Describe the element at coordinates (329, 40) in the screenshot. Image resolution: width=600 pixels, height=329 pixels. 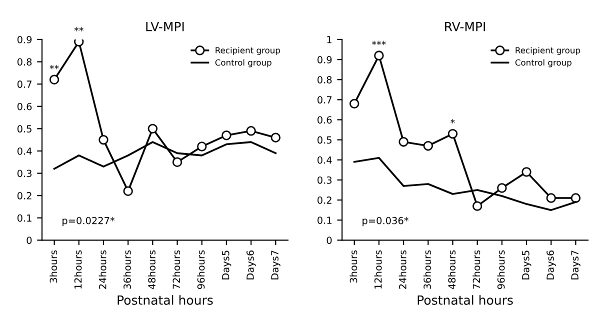
I see `y-tick-label: 1` at that location.